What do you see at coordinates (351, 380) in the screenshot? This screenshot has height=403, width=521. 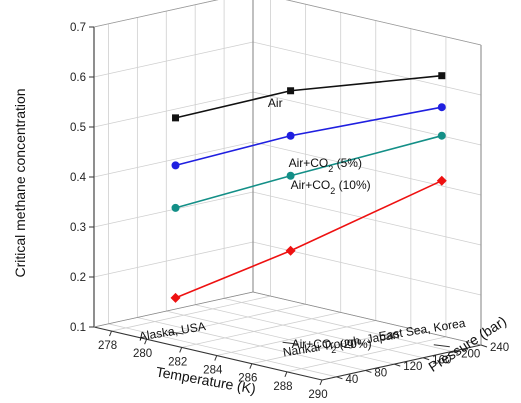 I see `y-tick-label: 40` at bounding box center [351, 380].